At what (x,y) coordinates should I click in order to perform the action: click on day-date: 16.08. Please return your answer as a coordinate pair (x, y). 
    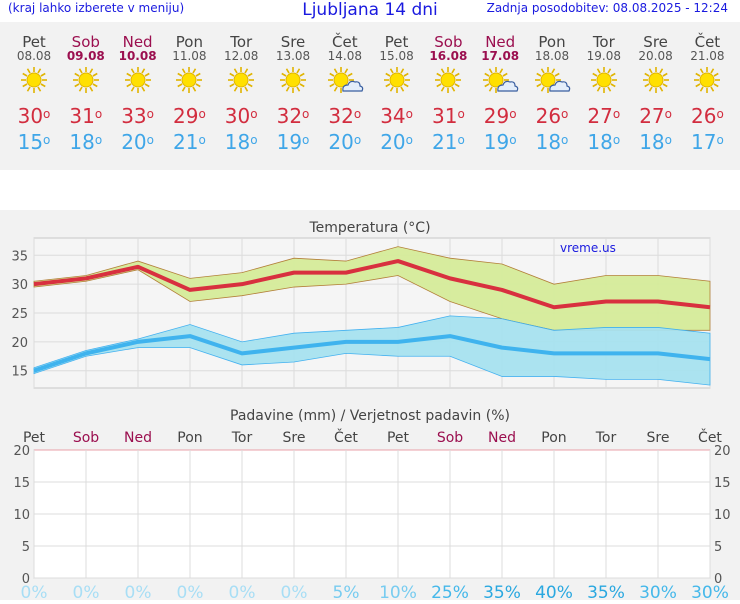
    Looking at the image, I should click on (448, 56).